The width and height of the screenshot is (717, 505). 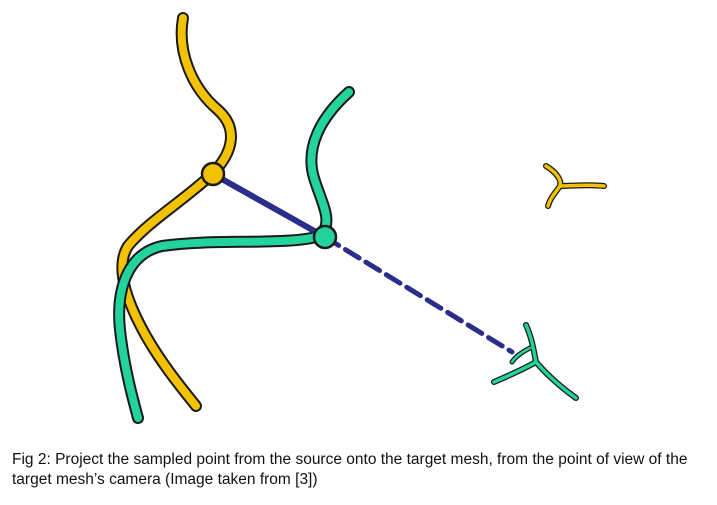 I want to click on source-sample-point, so click(x=213, y=174).